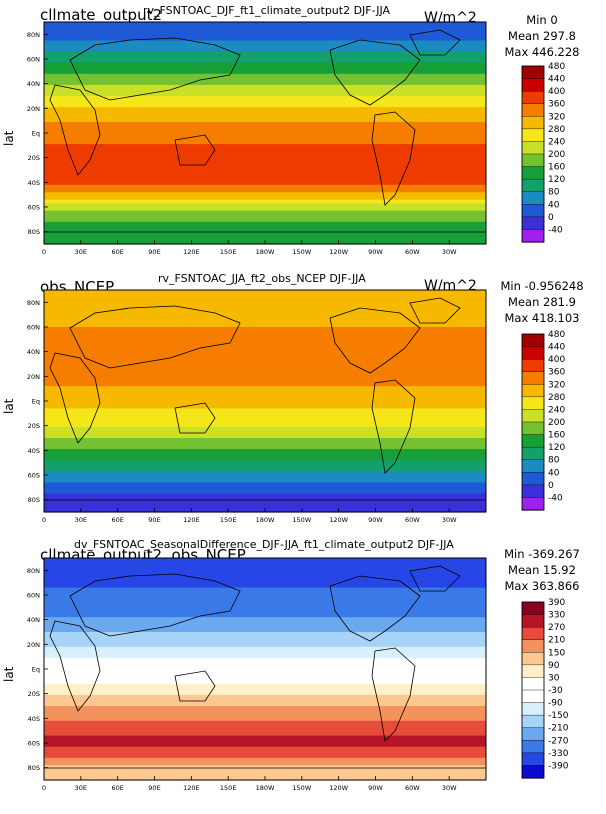 Image resolution: width=606 pixels, height=814 pixels. Describe the element at coordinates (554, 461) in the screenshot. I see `colorbar-label: 80` at that location.